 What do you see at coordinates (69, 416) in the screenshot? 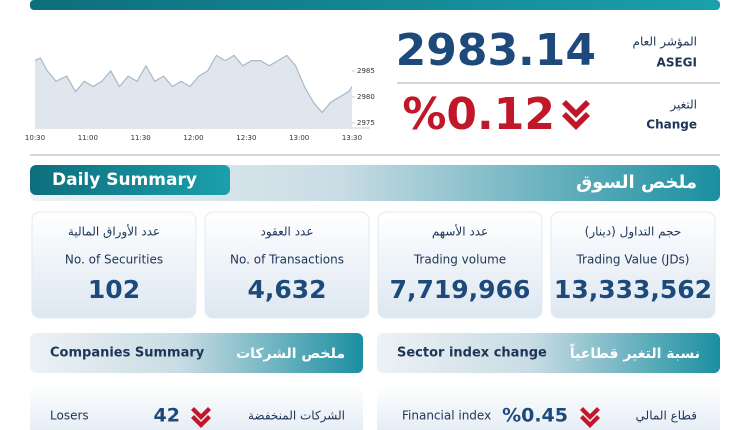
I see `row-label-en: Losers` at bounding box center [69, 416].